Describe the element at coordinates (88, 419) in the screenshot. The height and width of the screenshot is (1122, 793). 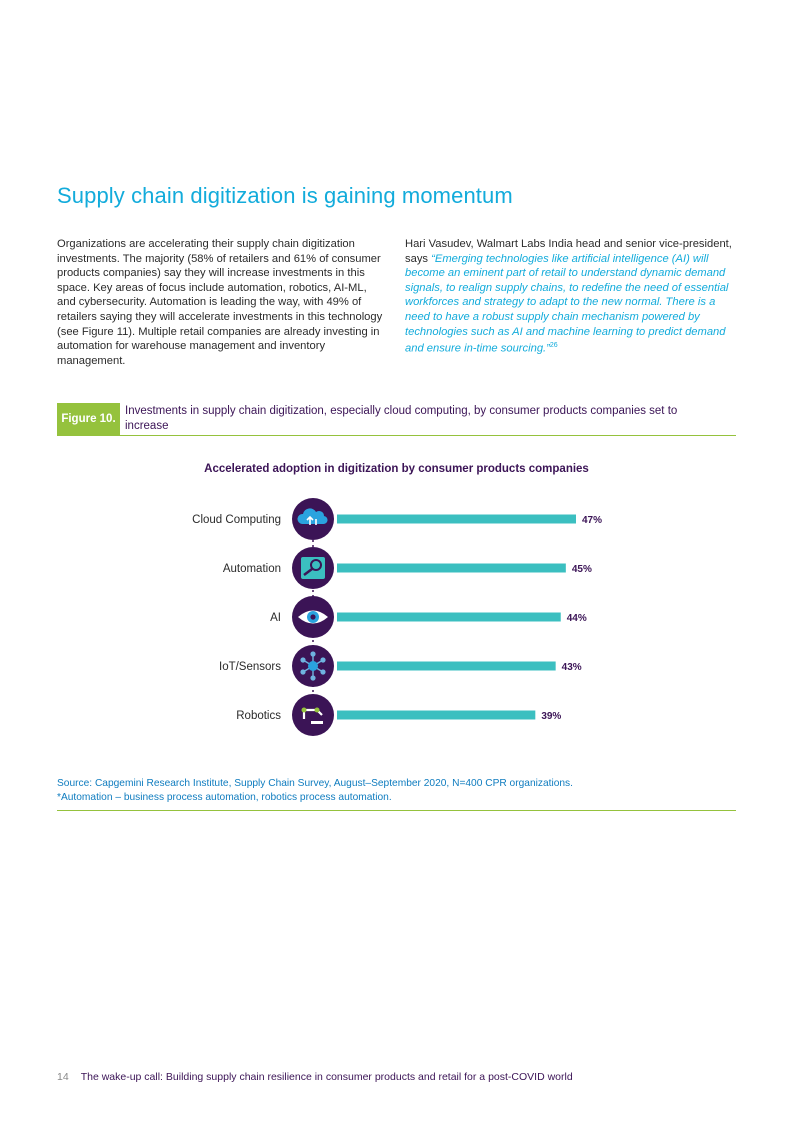
I see `figure-label: Figure 10.` at that location.